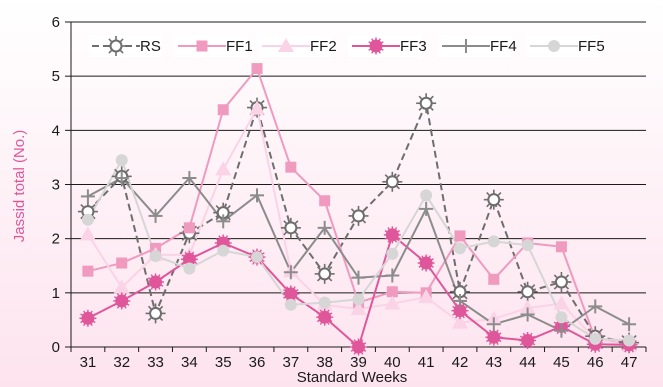 The image size is (663, 387). What do you see at coordinates (125, 46) in the screenshot?
I see `legend-item-rs: RS` at bounding box center [125, 46].